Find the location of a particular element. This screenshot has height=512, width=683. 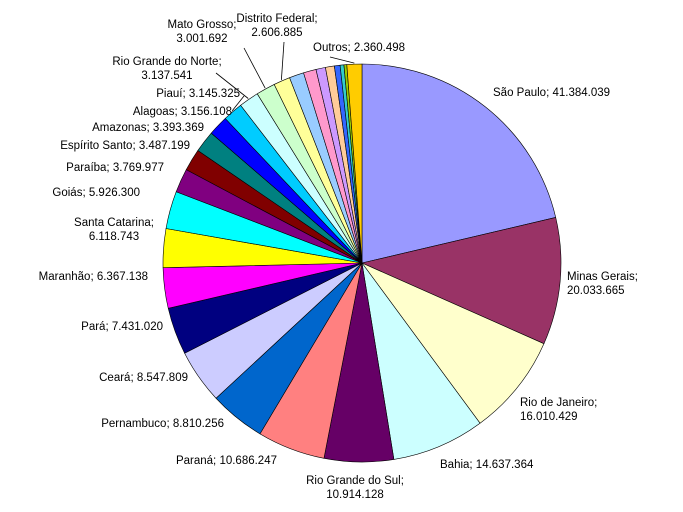

slice-label: Pernambuco; 8.810.256 is located at coordinates (162, 424).